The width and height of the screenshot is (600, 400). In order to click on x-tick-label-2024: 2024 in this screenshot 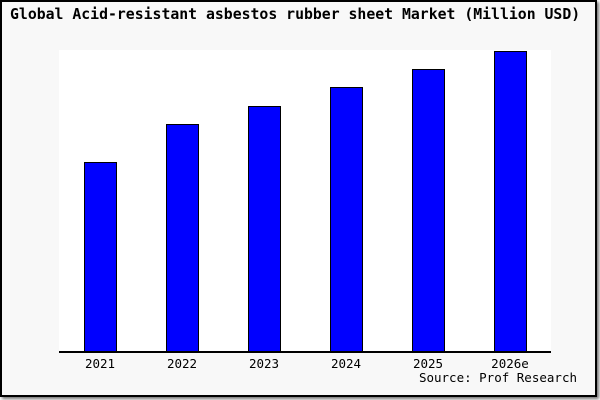, I will do `click(346, 363)`.